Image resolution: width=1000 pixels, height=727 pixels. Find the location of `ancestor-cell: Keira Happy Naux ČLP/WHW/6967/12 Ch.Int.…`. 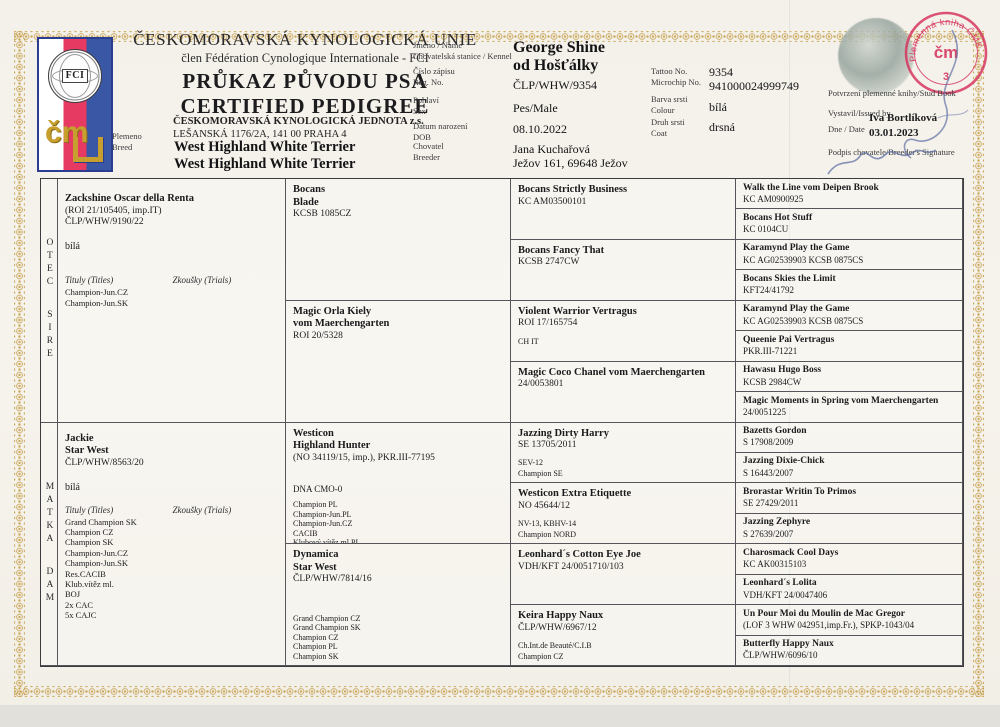

ancestor-cell: Keira Happy Naux ČLP/WHW/6967/12 Ch.Int.… is located at coordinates (623, 635).